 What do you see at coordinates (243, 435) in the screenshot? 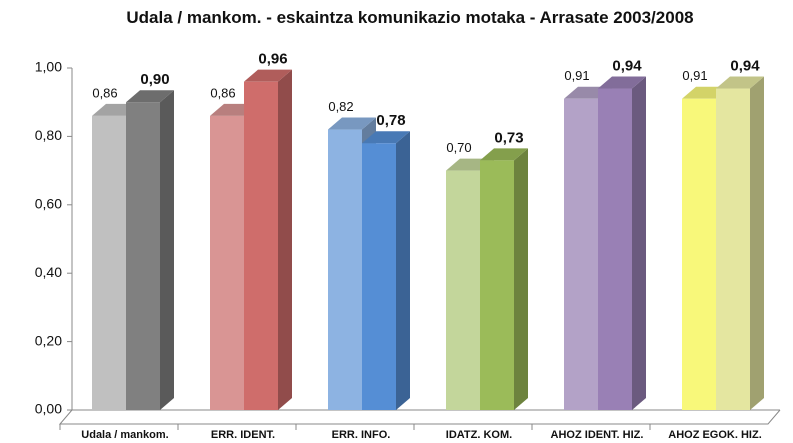
I see `x-tick-label: ERR. IDENT.` at bounding box center [243, 435].